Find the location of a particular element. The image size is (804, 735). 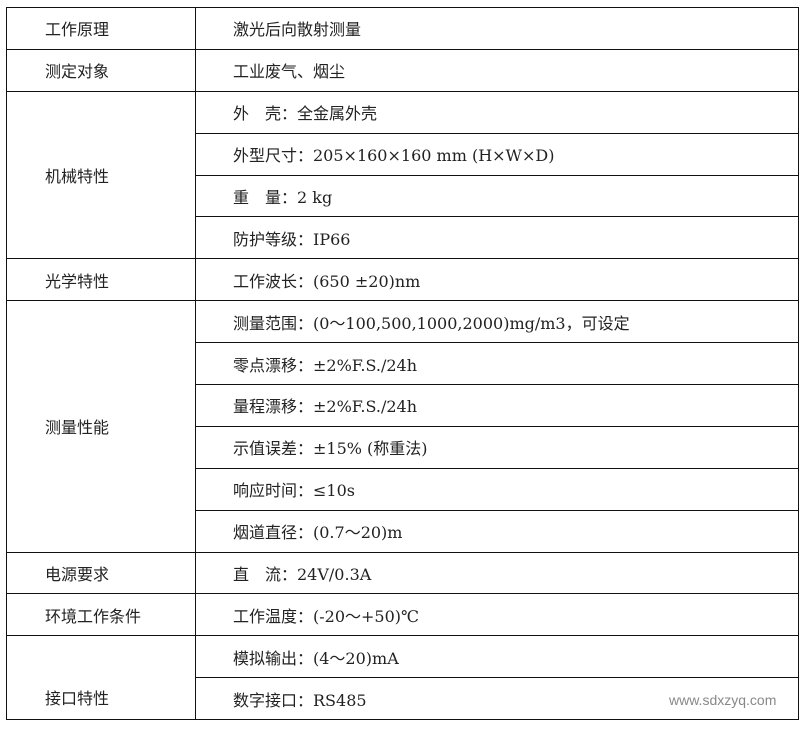

table-row: 示值误差：±15% (称重法) is located at coordinates (403, 447).